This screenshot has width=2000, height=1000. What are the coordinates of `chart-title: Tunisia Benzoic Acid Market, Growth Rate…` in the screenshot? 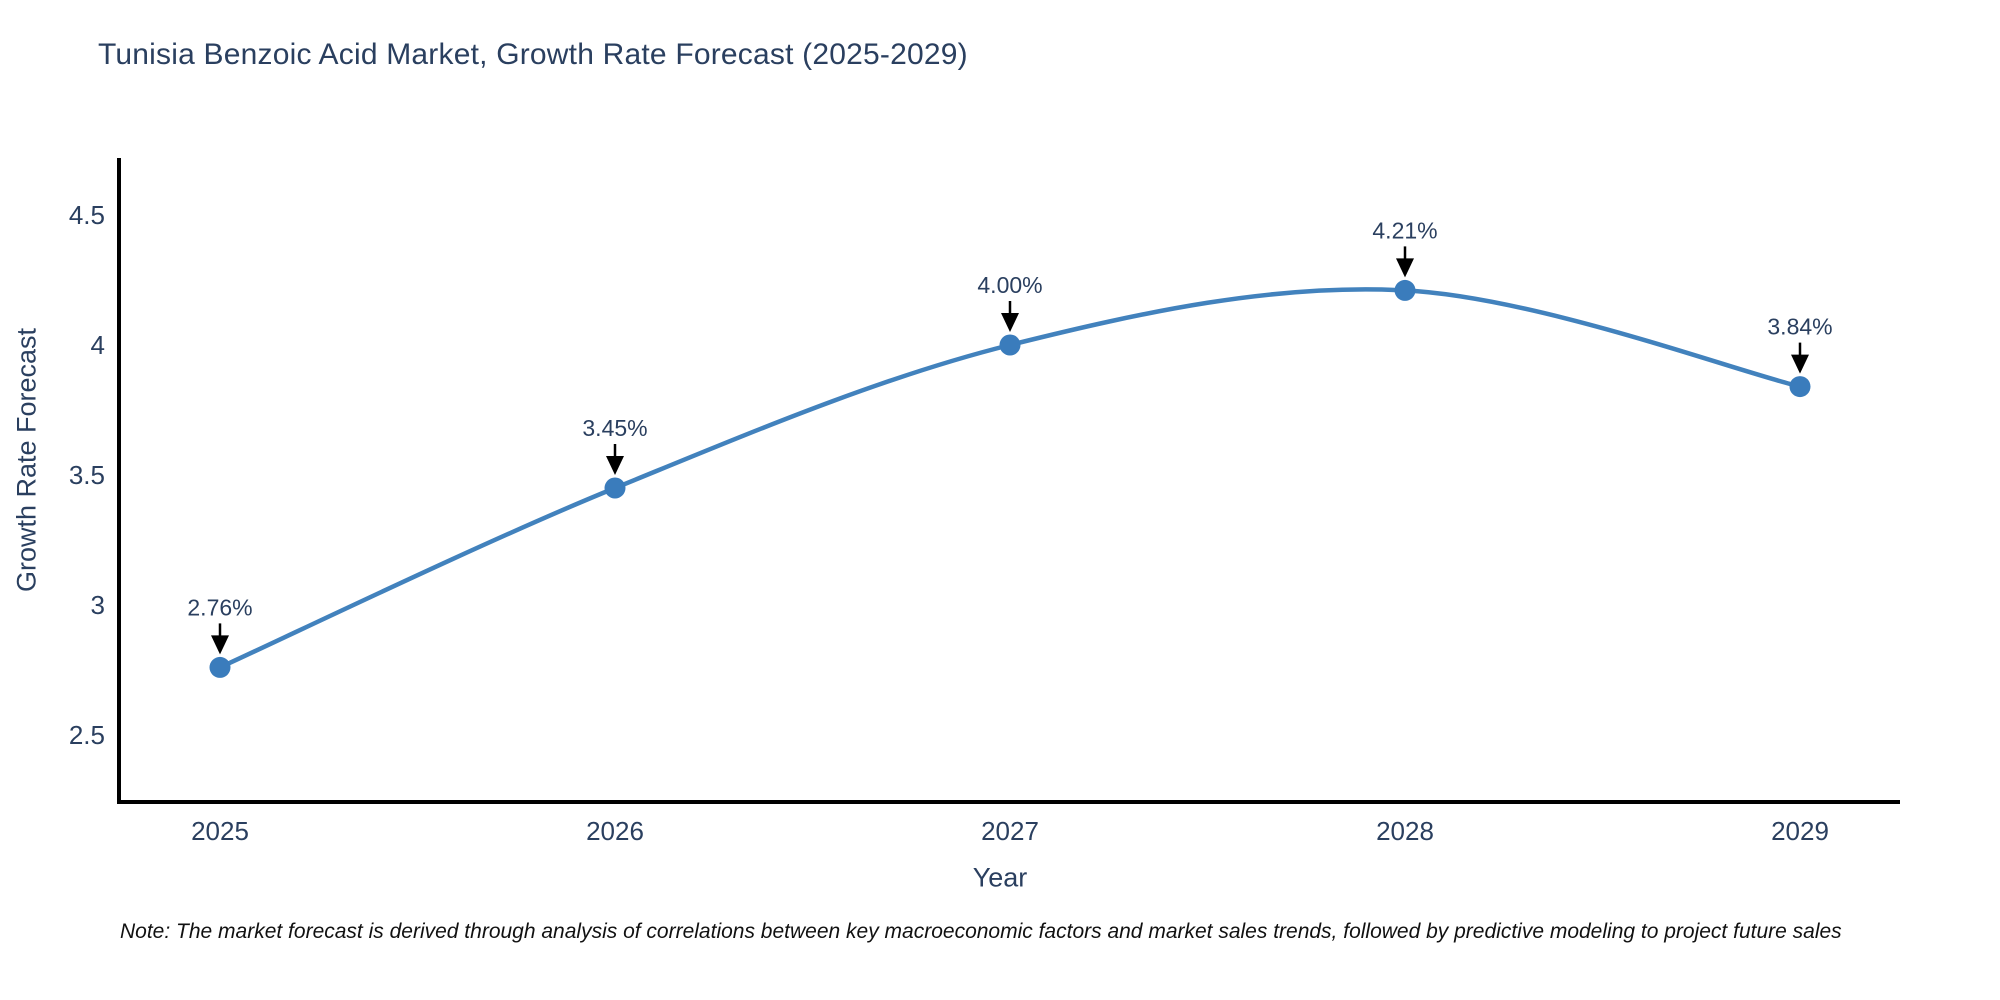 It's located at (533, 54).